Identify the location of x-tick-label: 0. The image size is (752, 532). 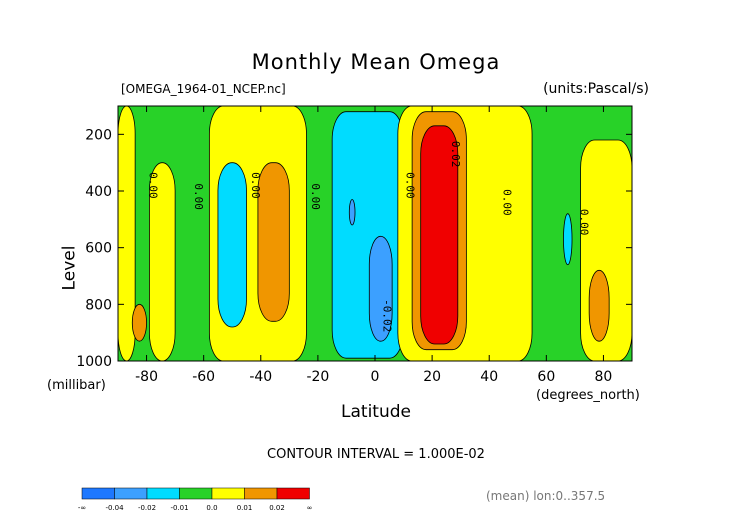
(375, 377).